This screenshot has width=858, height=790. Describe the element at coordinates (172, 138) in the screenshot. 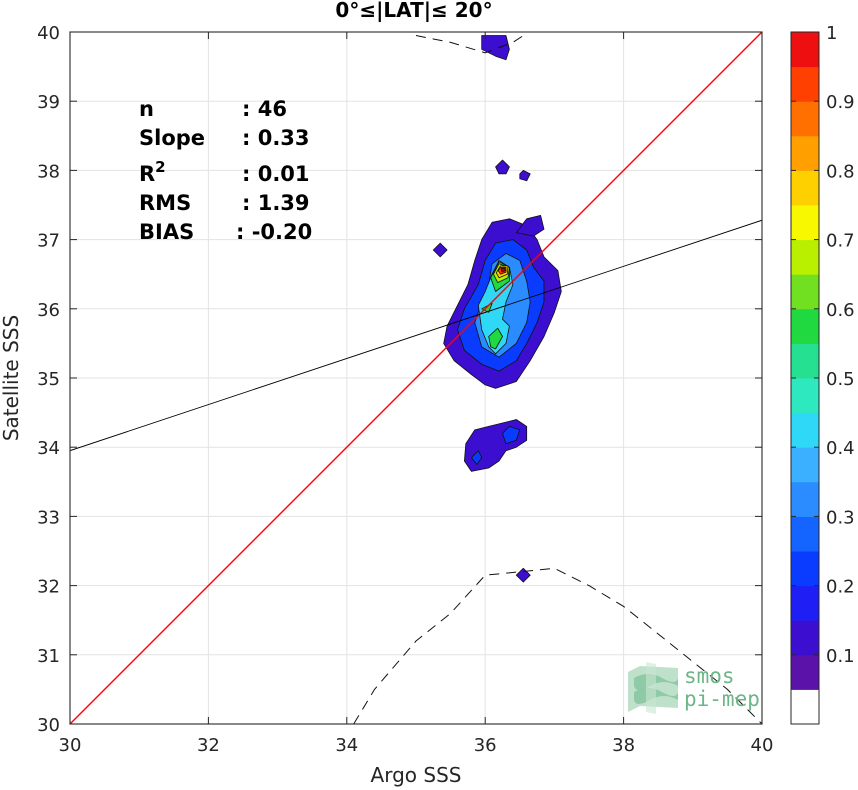

I see `stat-label: Slope` at that location.